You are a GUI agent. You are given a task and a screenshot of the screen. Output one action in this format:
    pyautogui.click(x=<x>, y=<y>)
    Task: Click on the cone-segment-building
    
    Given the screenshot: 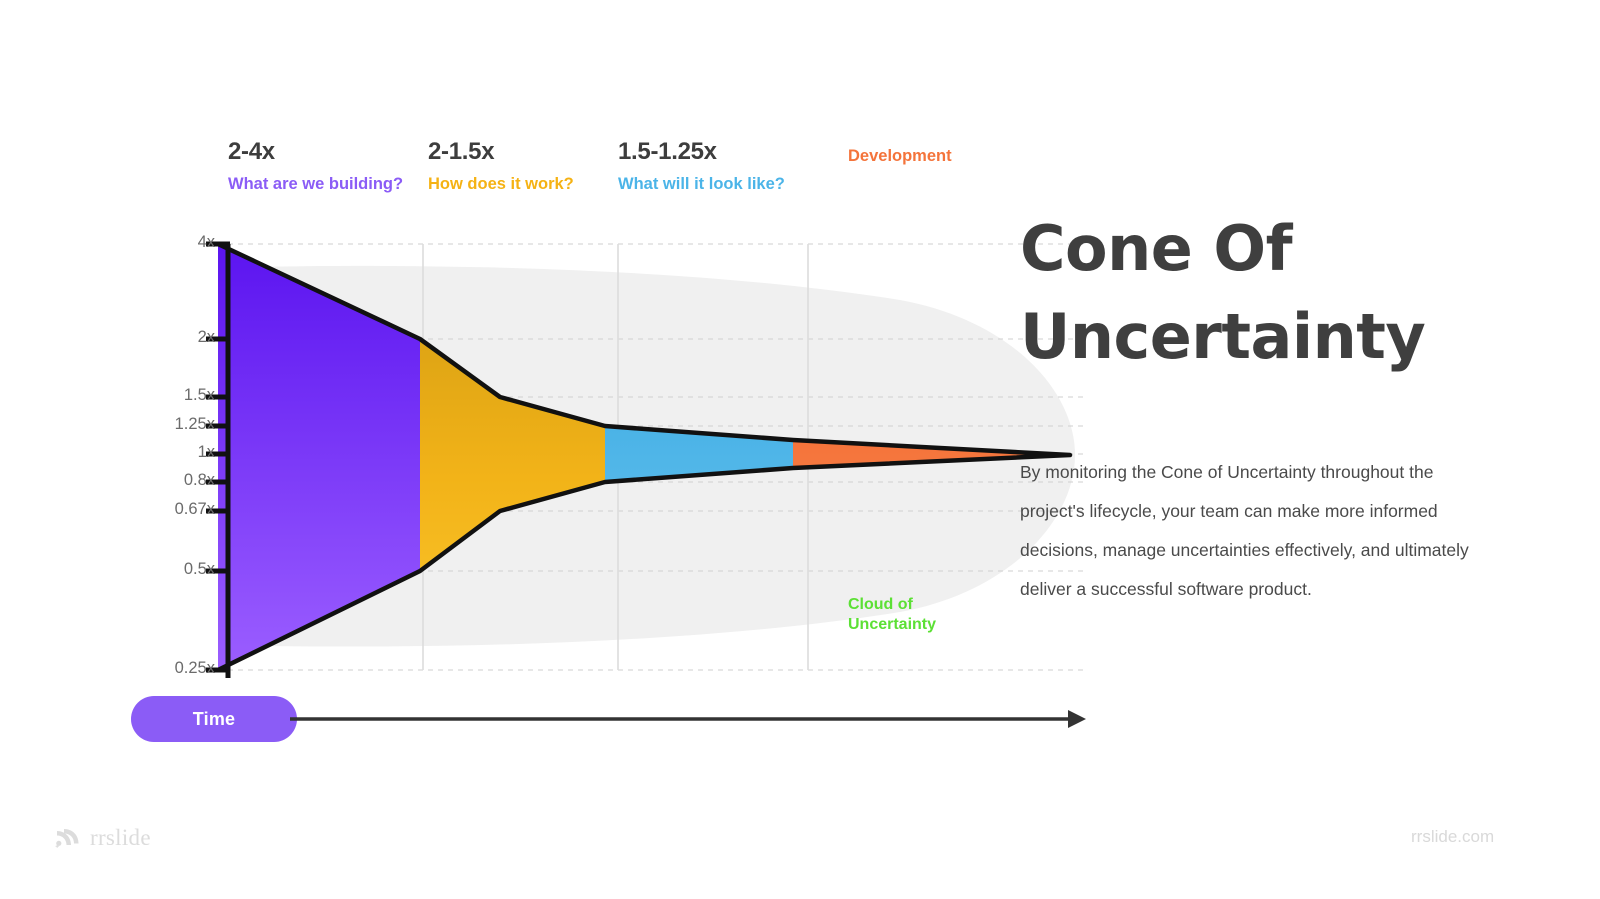 What is the action you would take?
    pyautogui.click(x=319, y=457)
    